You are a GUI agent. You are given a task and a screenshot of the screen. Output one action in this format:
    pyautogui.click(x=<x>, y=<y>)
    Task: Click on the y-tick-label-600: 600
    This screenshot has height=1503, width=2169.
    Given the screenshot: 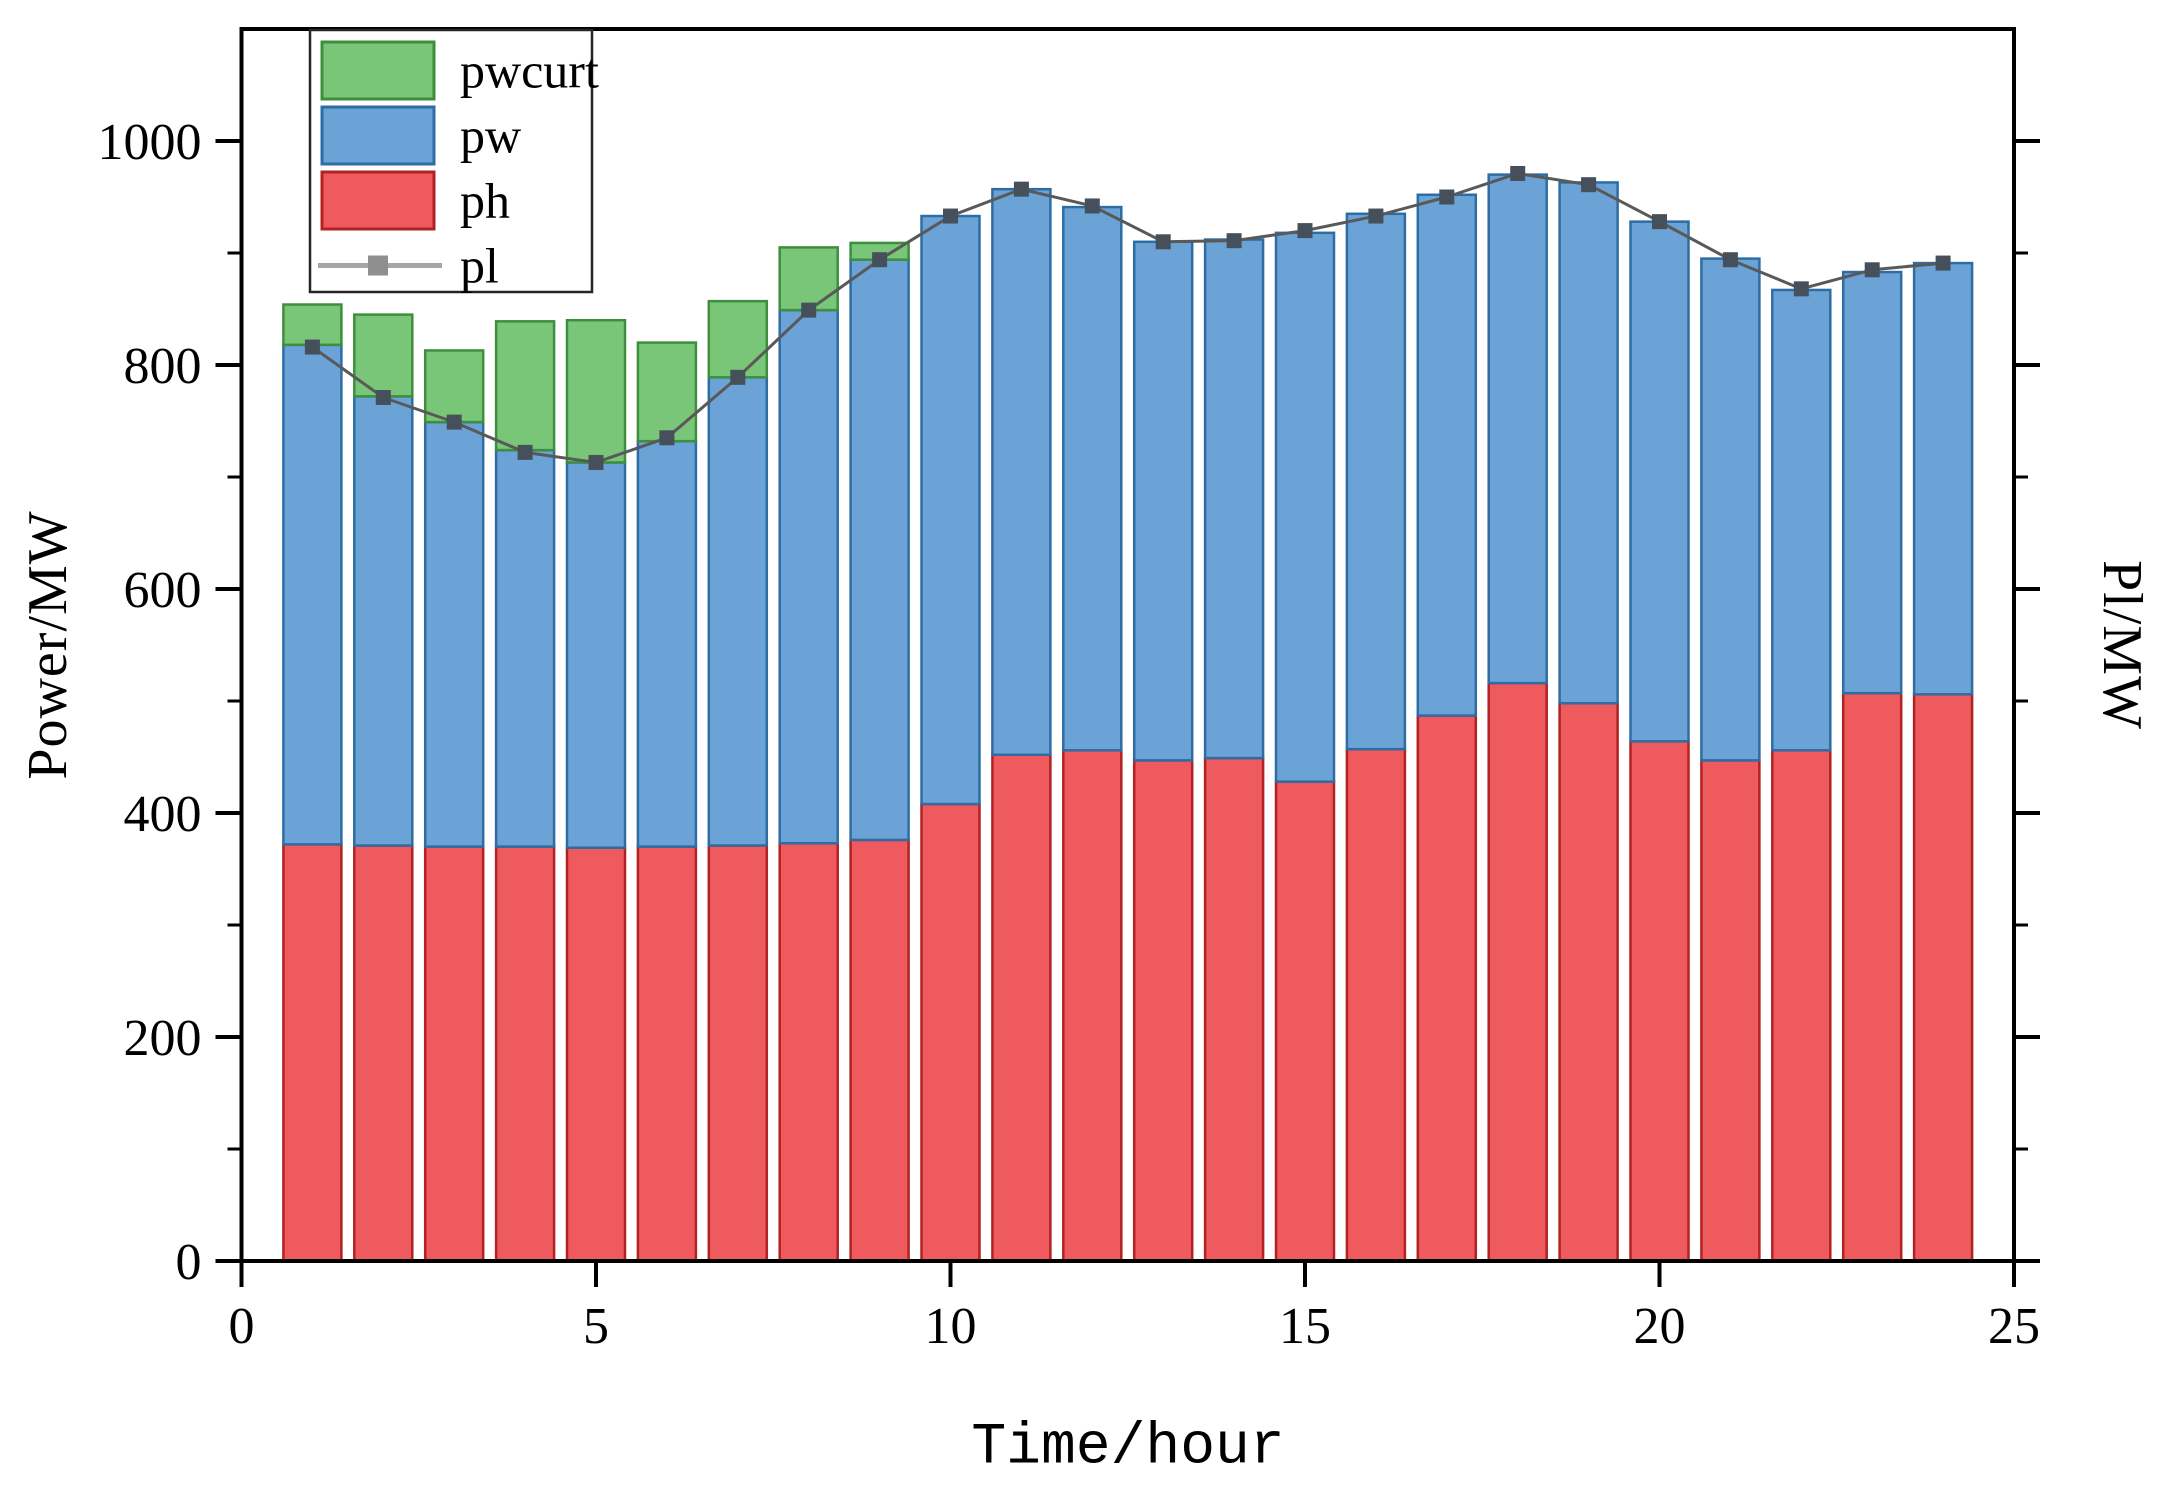 What is the action you would take?
    pyautogui.click(x=163, y=590)
    